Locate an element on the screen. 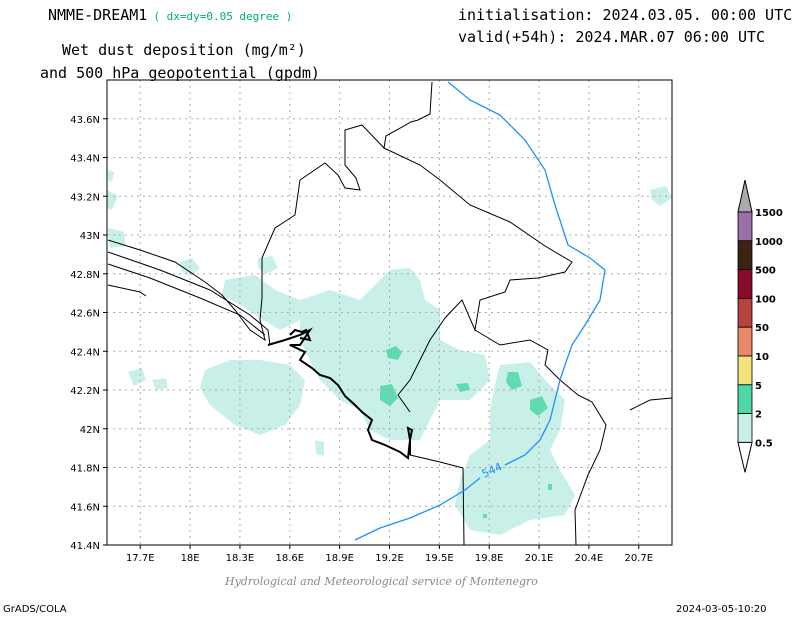  dust-area-patch4 is located at coordinates (112, 200).